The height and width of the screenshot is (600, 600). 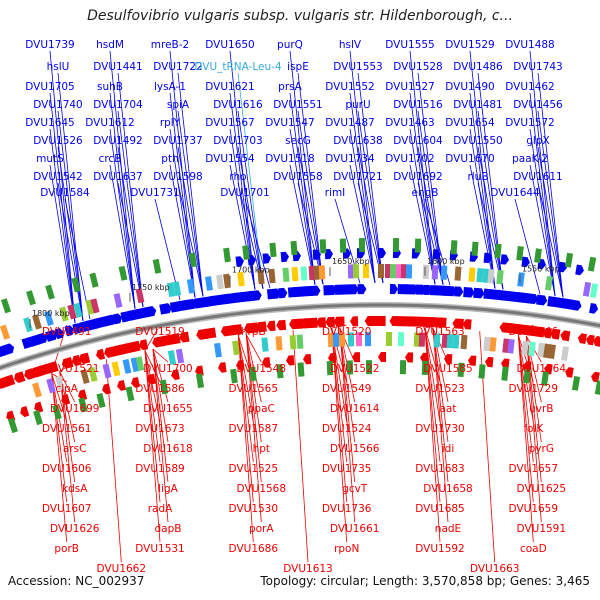 I want to click on gene-label: gcvT, so click(x=355, y=489).